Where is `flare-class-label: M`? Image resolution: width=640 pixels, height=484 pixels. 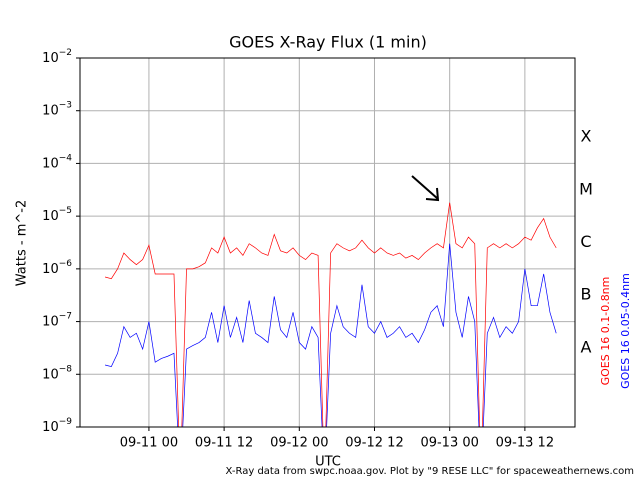
flare-class-label: M is located at coordinates (586, 188).